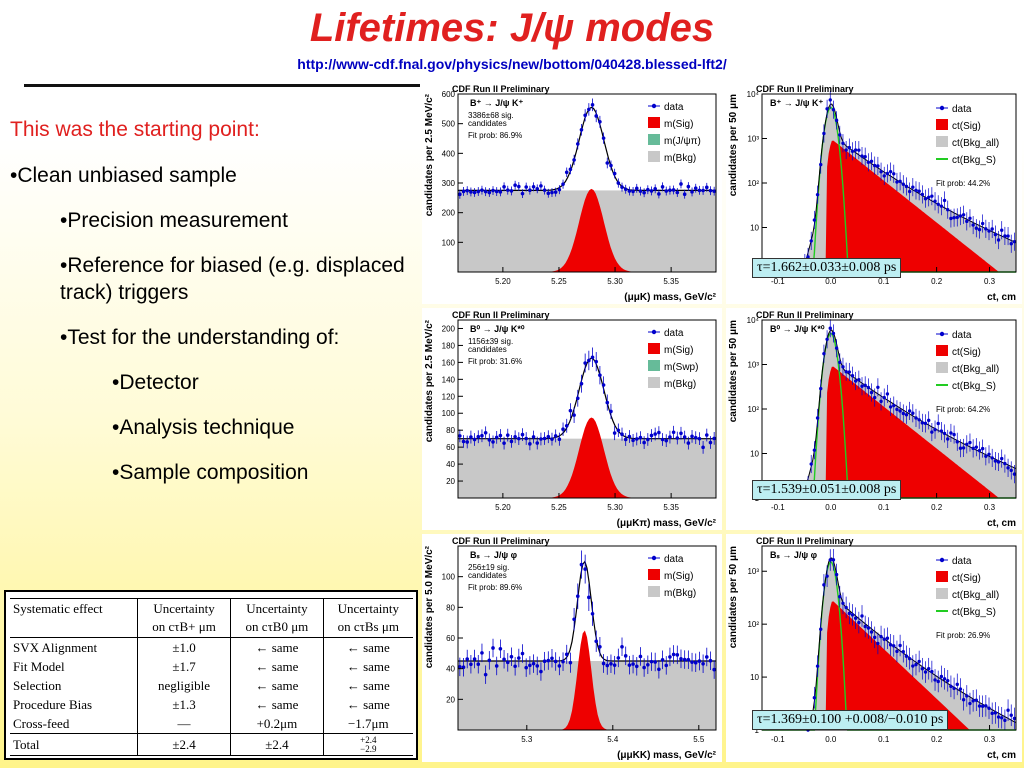  Describe the element at coordinates (674, 333) in the screenshot. I see `legend-entry: data` at that location.